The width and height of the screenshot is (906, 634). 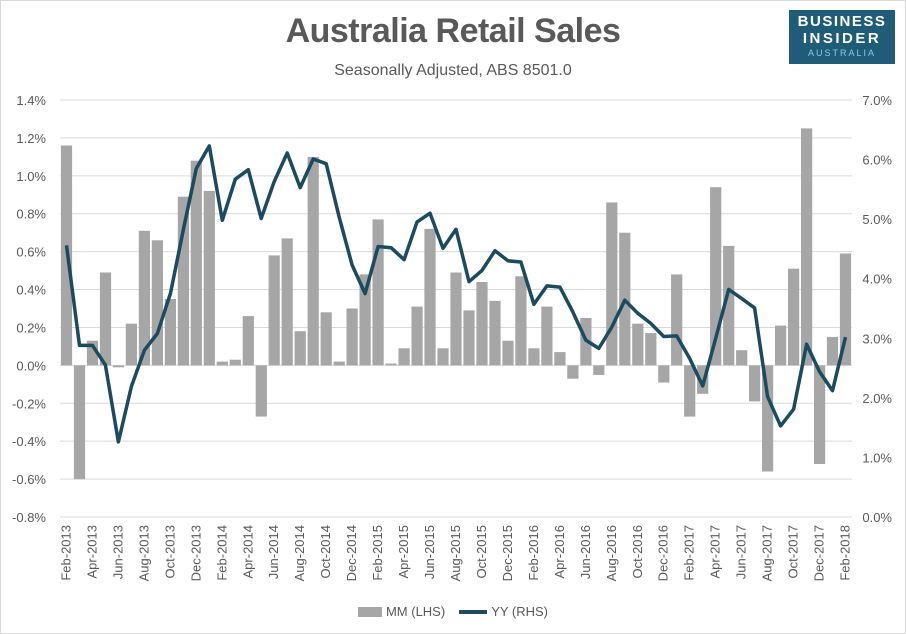 I want to click on x-axis-tick: Aug-2016, so click(x=611, y=553).